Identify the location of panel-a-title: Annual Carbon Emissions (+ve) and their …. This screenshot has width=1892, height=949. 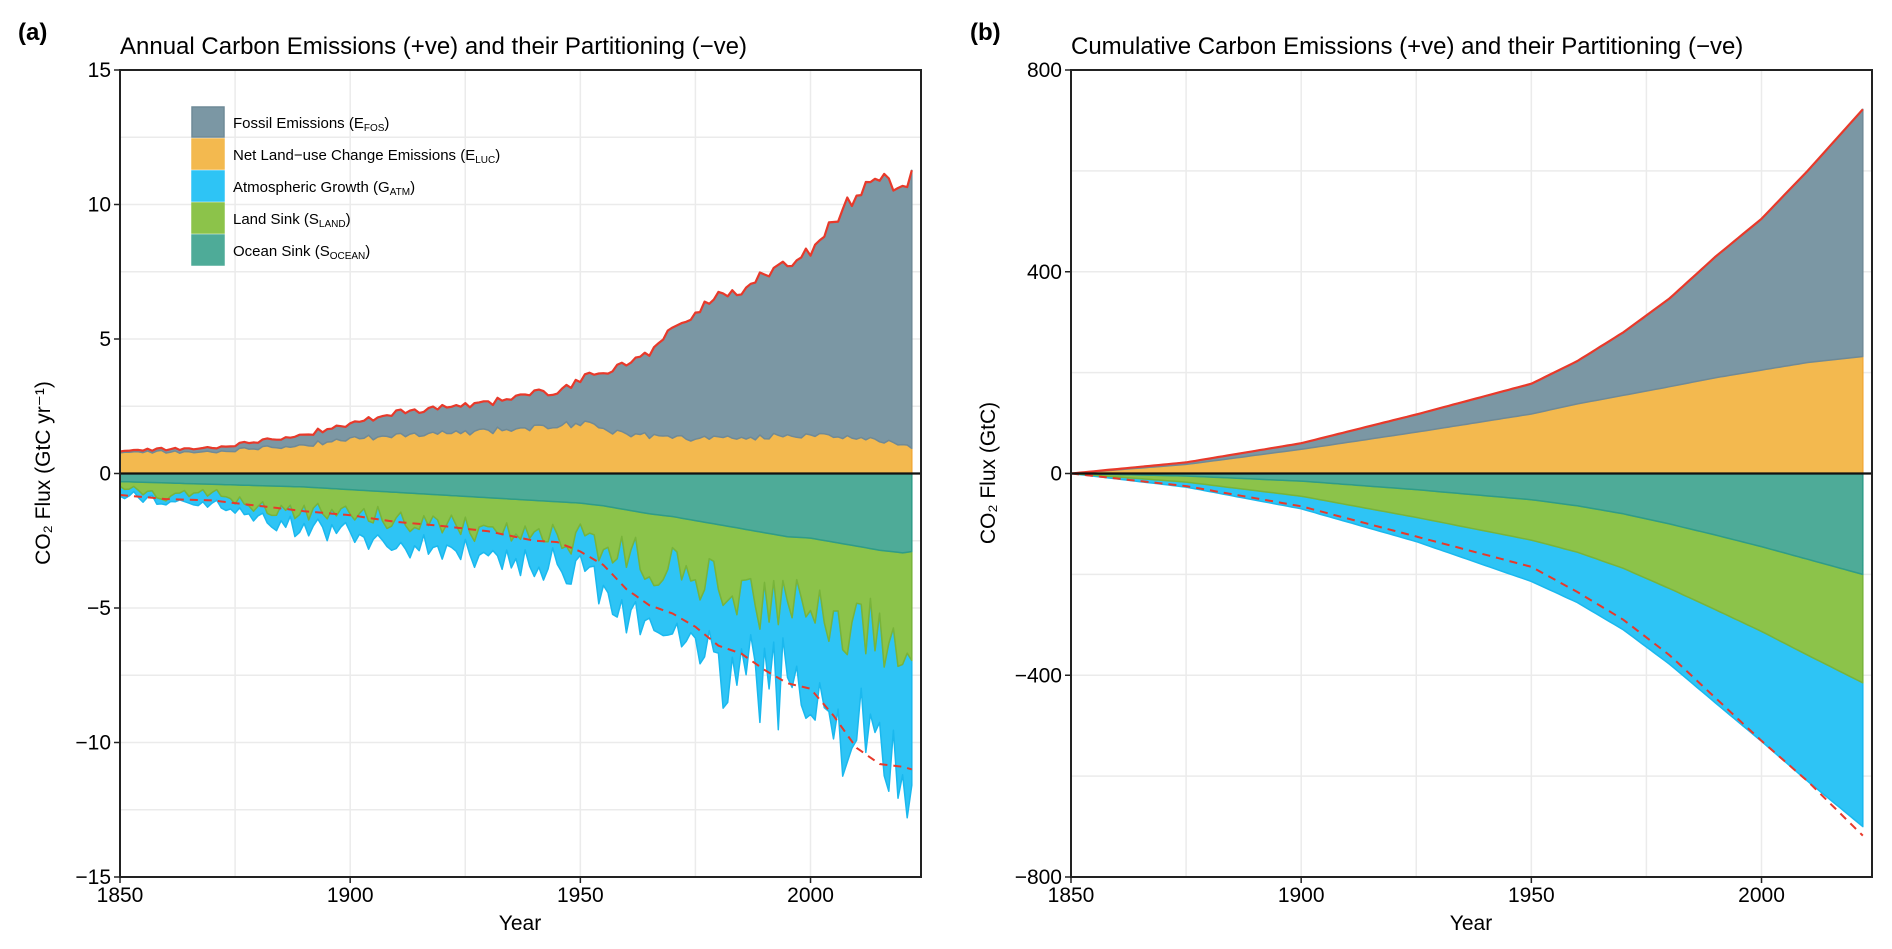
(433, 46).